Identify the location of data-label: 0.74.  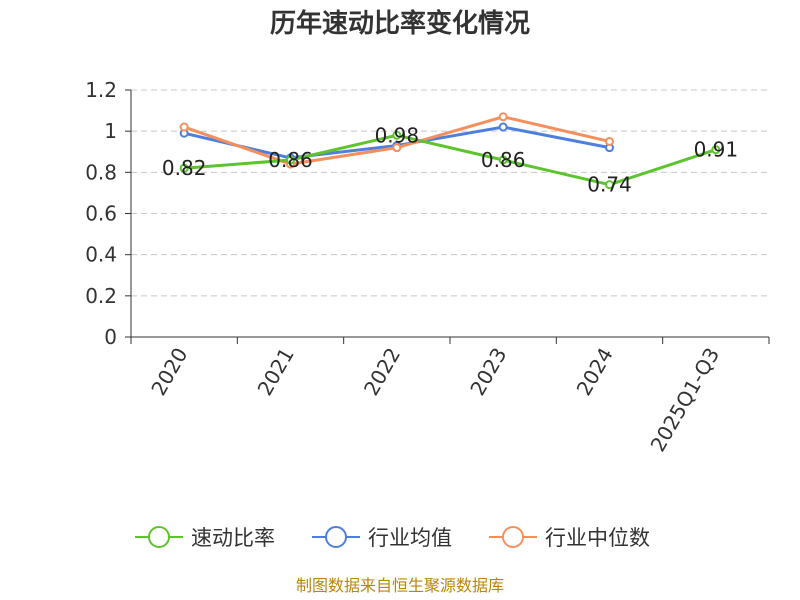
(609, 185).